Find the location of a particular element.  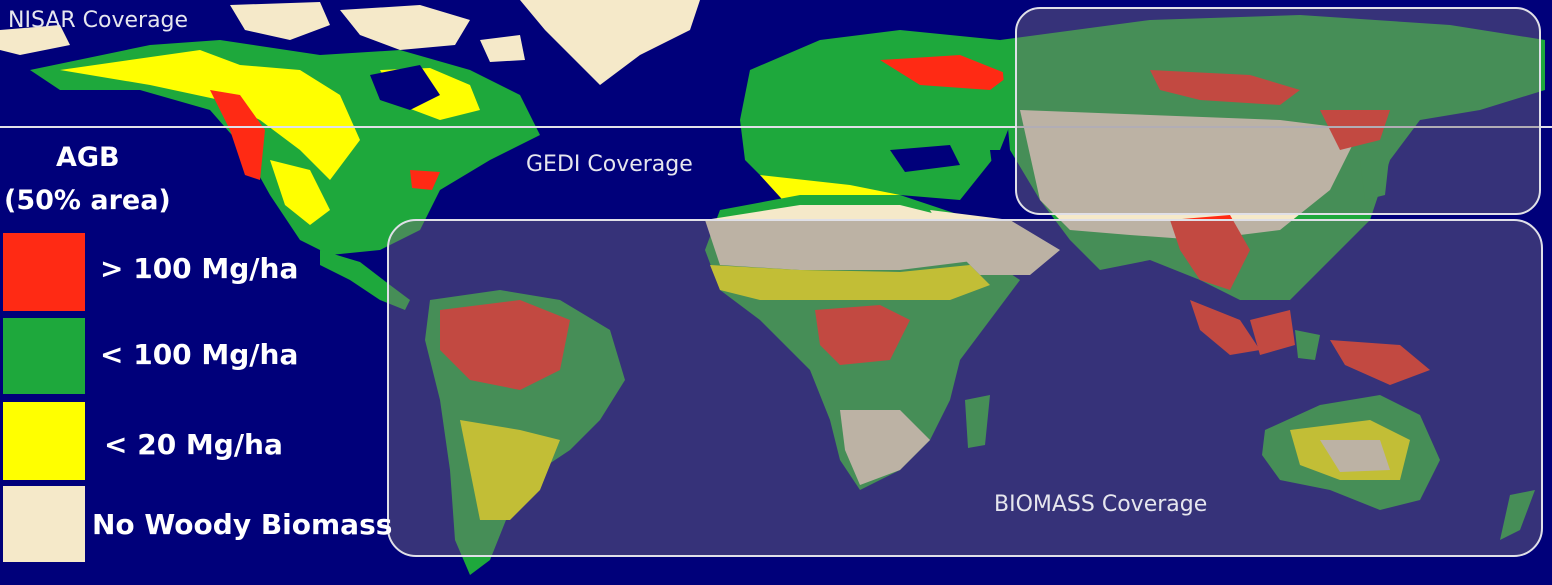

new-zealand is located at coordinates (1517, 515).